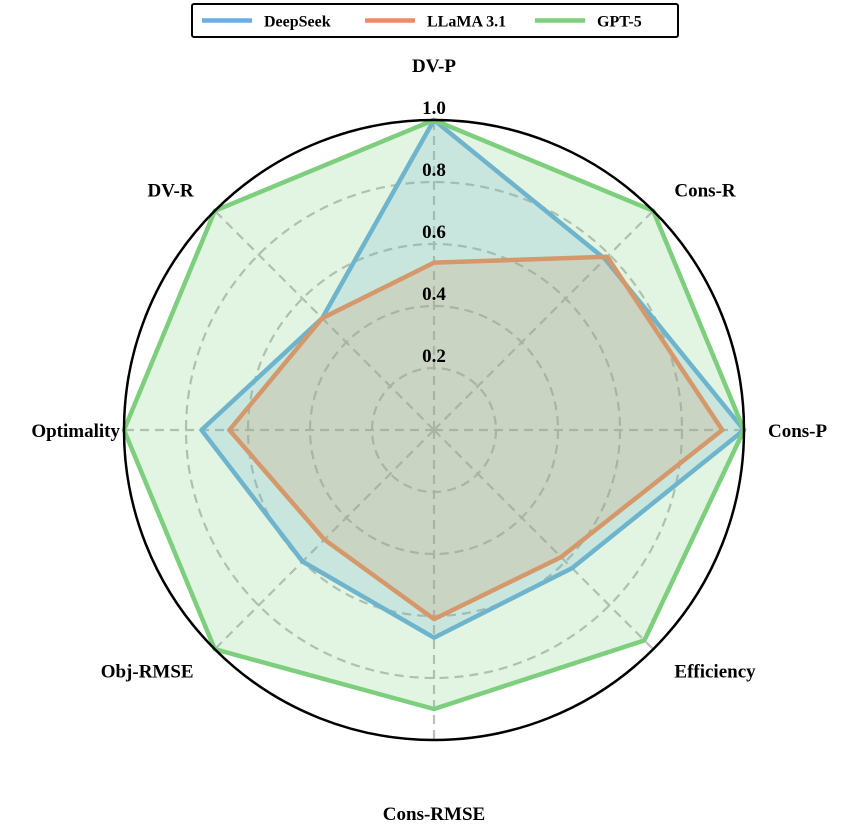 The width and height of the screenshot is (853, 825). I want to click on radial-tick-label: 0.6, so click(434, 232).